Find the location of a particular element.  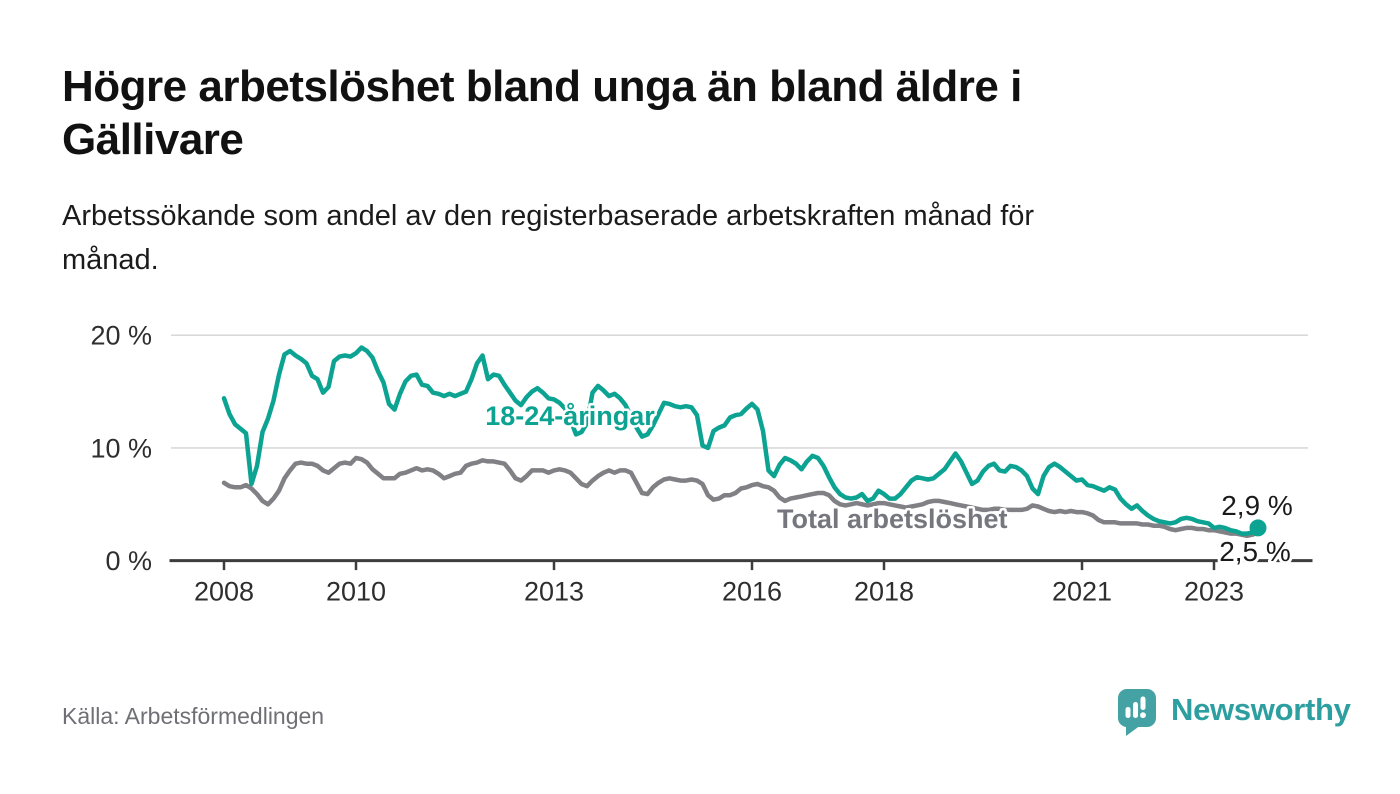

total-end-value-label: 2,5 % is located at coordinates (1255, 551).